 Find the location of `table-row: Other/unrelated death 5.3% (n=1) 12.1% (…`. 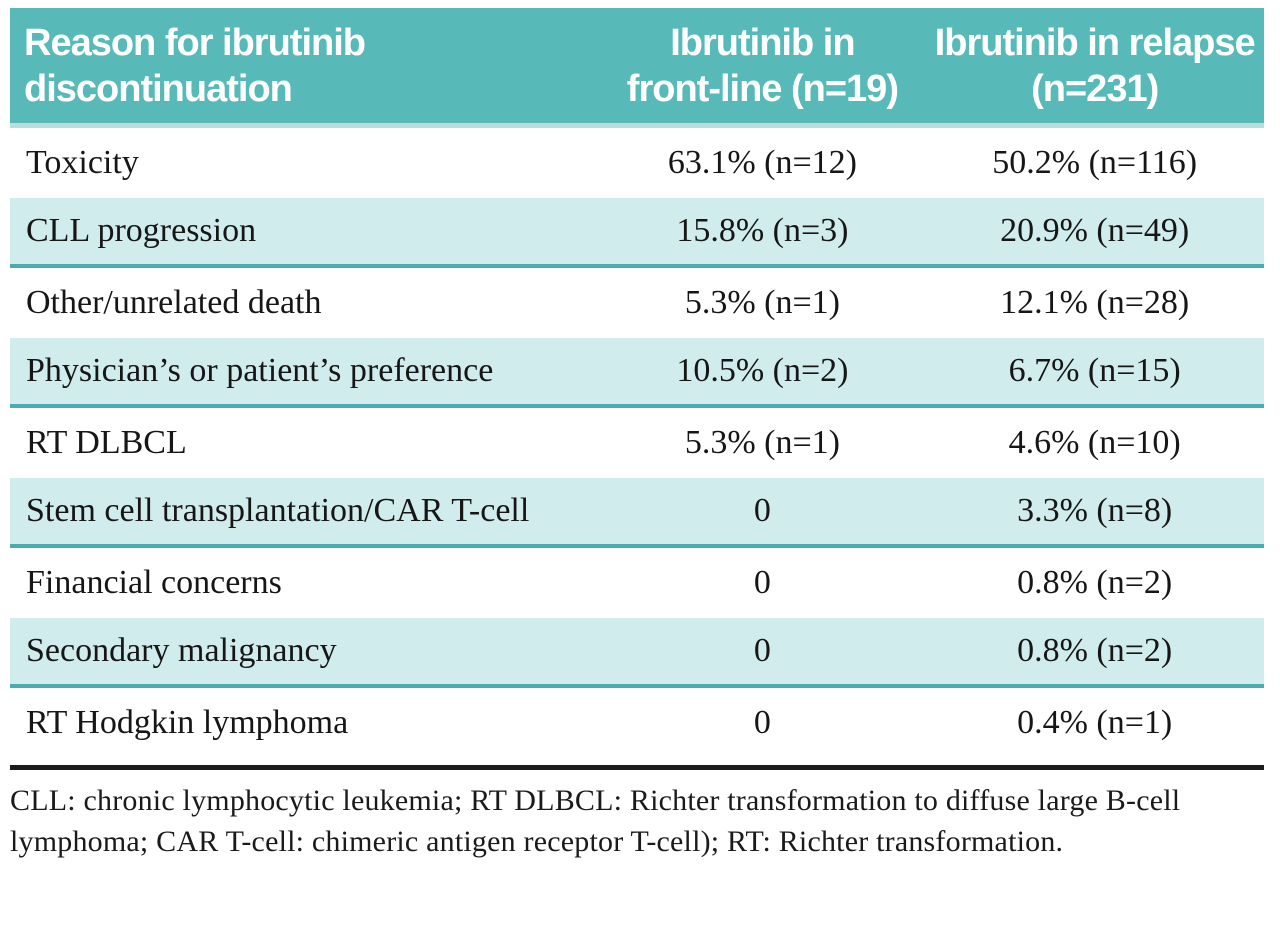

table-row: Other/unrelated death 5.3% (n=1) 12.1% (… is located at coordinates (637, 303).